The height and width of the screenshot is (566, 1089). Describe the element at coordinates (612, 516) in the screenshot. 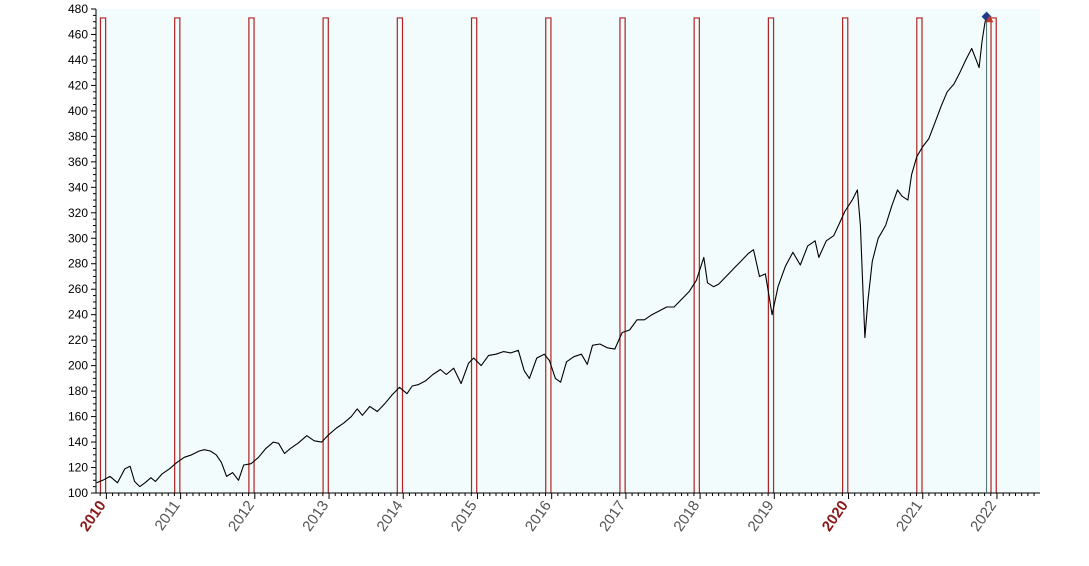

I see `x-tick-label: 2017` at that location.